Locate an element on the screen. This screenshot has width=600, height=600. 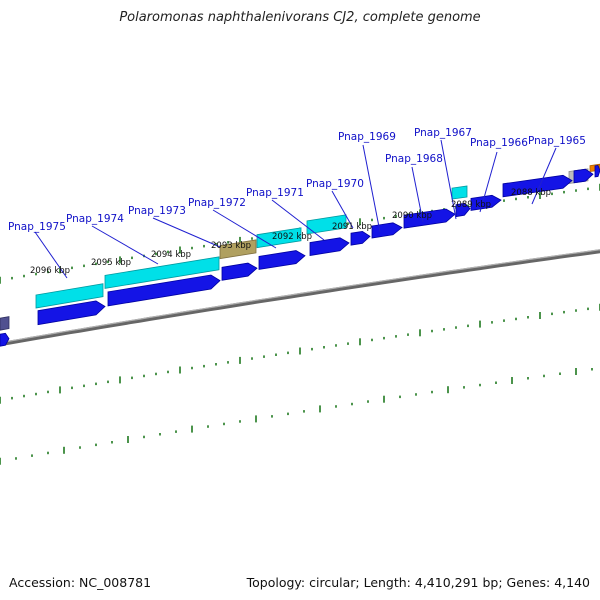
gene-label-pnap-1967: Pnap_1967 is located at coordinates (443, 133).